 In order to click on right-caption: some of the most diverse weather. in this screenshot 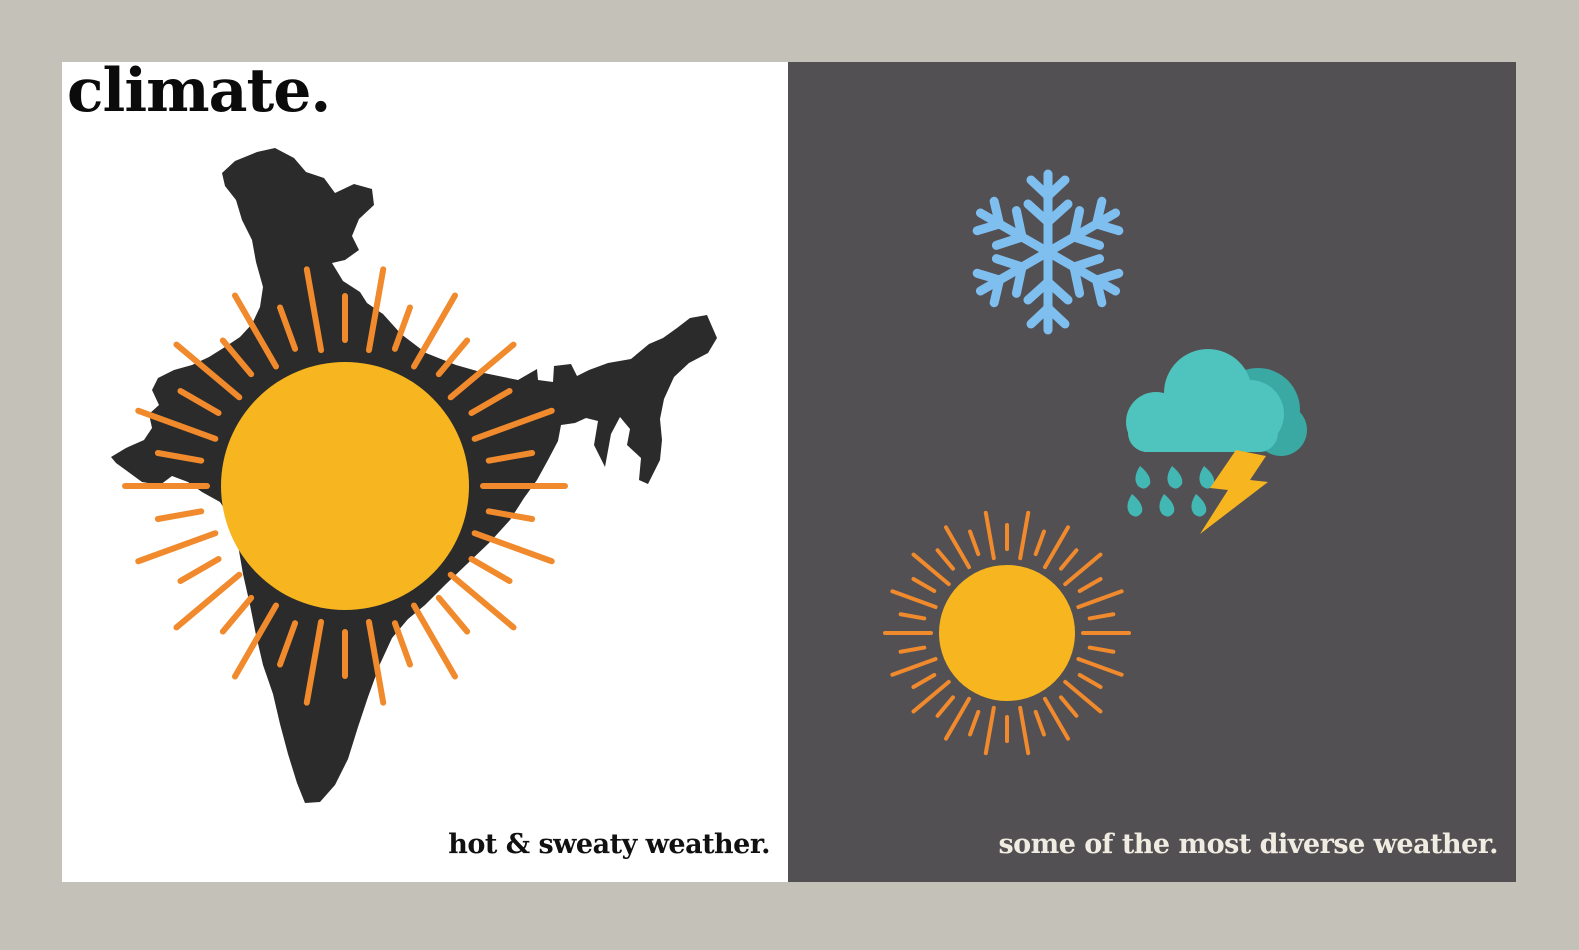, I will do `click(1248, 844)`.